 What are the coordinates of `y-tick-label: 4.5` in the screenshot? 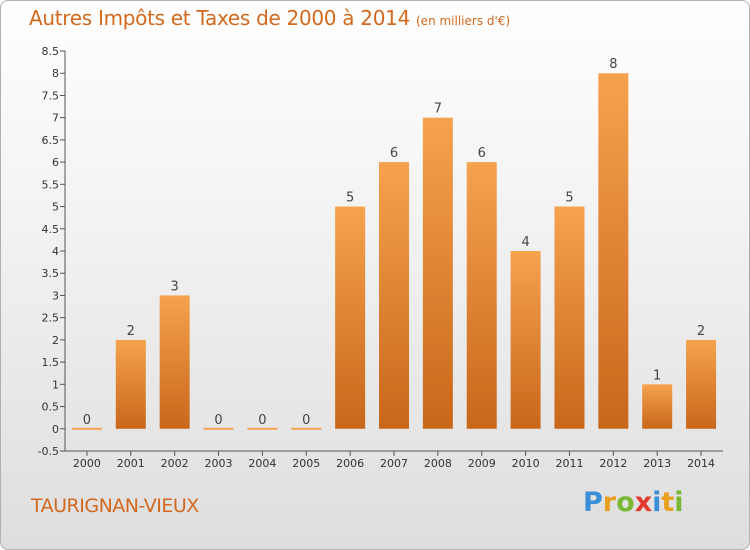 It's located at (51, 229).